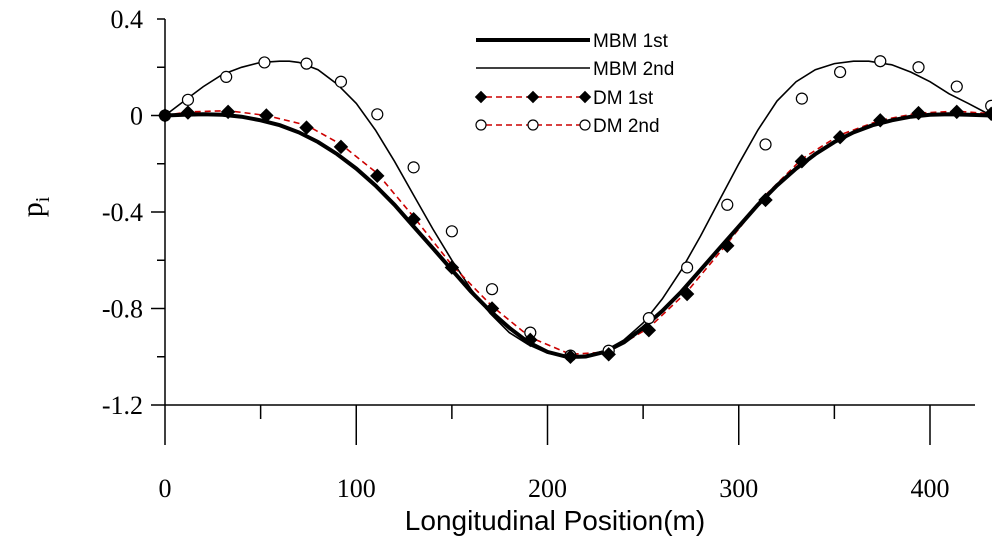 The image size is (992, 541). Describe the element at coordinates (930, 488) in the screenshot. I see `x-tick-label: 400` at that location.